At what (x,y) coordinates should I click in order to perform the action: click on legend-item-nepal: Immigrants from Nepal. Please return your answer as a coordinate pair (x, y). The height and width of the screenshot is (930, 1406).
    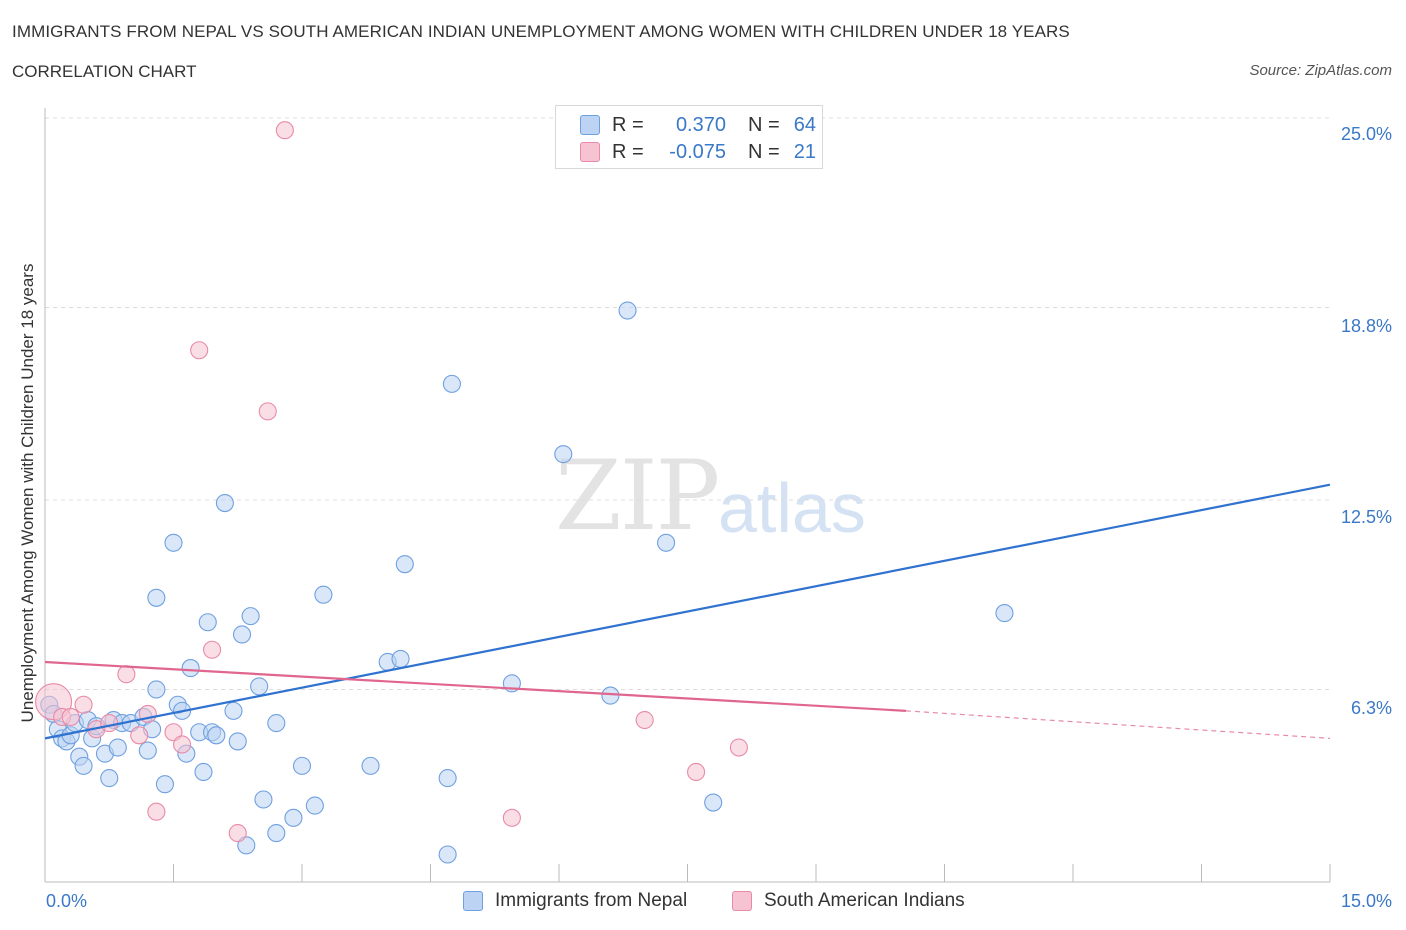
    Looking at the image, I should click on (575, 901).